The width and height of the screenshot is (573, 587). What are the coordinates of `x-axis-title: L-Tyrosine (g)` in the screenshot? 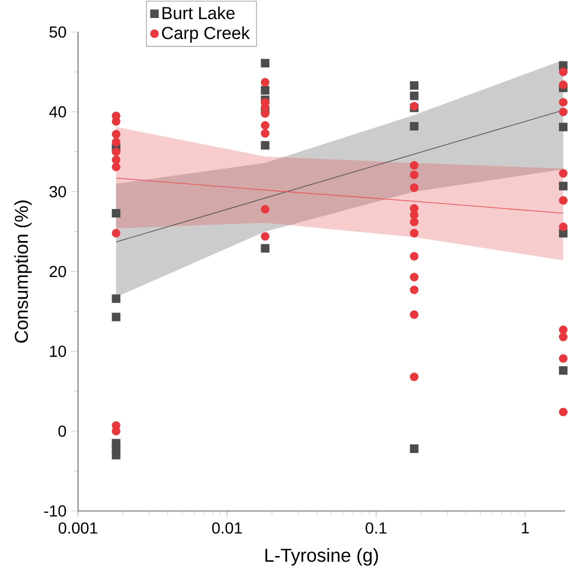 It's located at (321, 557).